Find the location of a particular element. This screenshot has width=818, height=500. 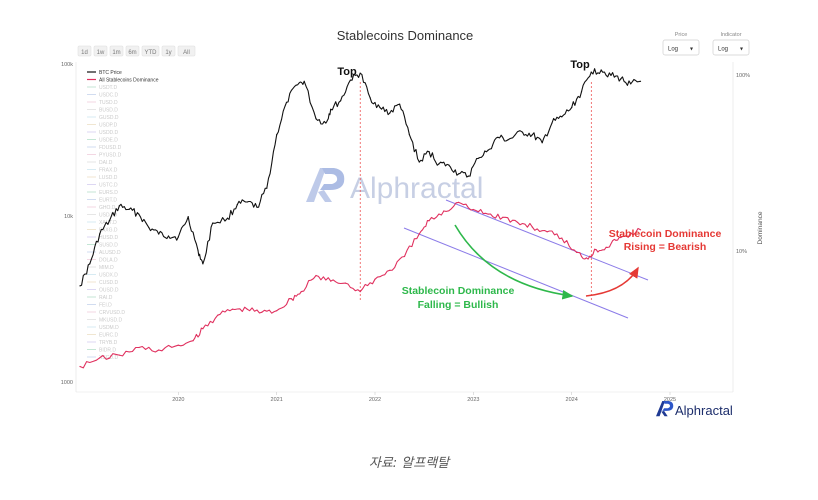

legend-entry-faded: GHO.D is located at coordinates (101, 208).